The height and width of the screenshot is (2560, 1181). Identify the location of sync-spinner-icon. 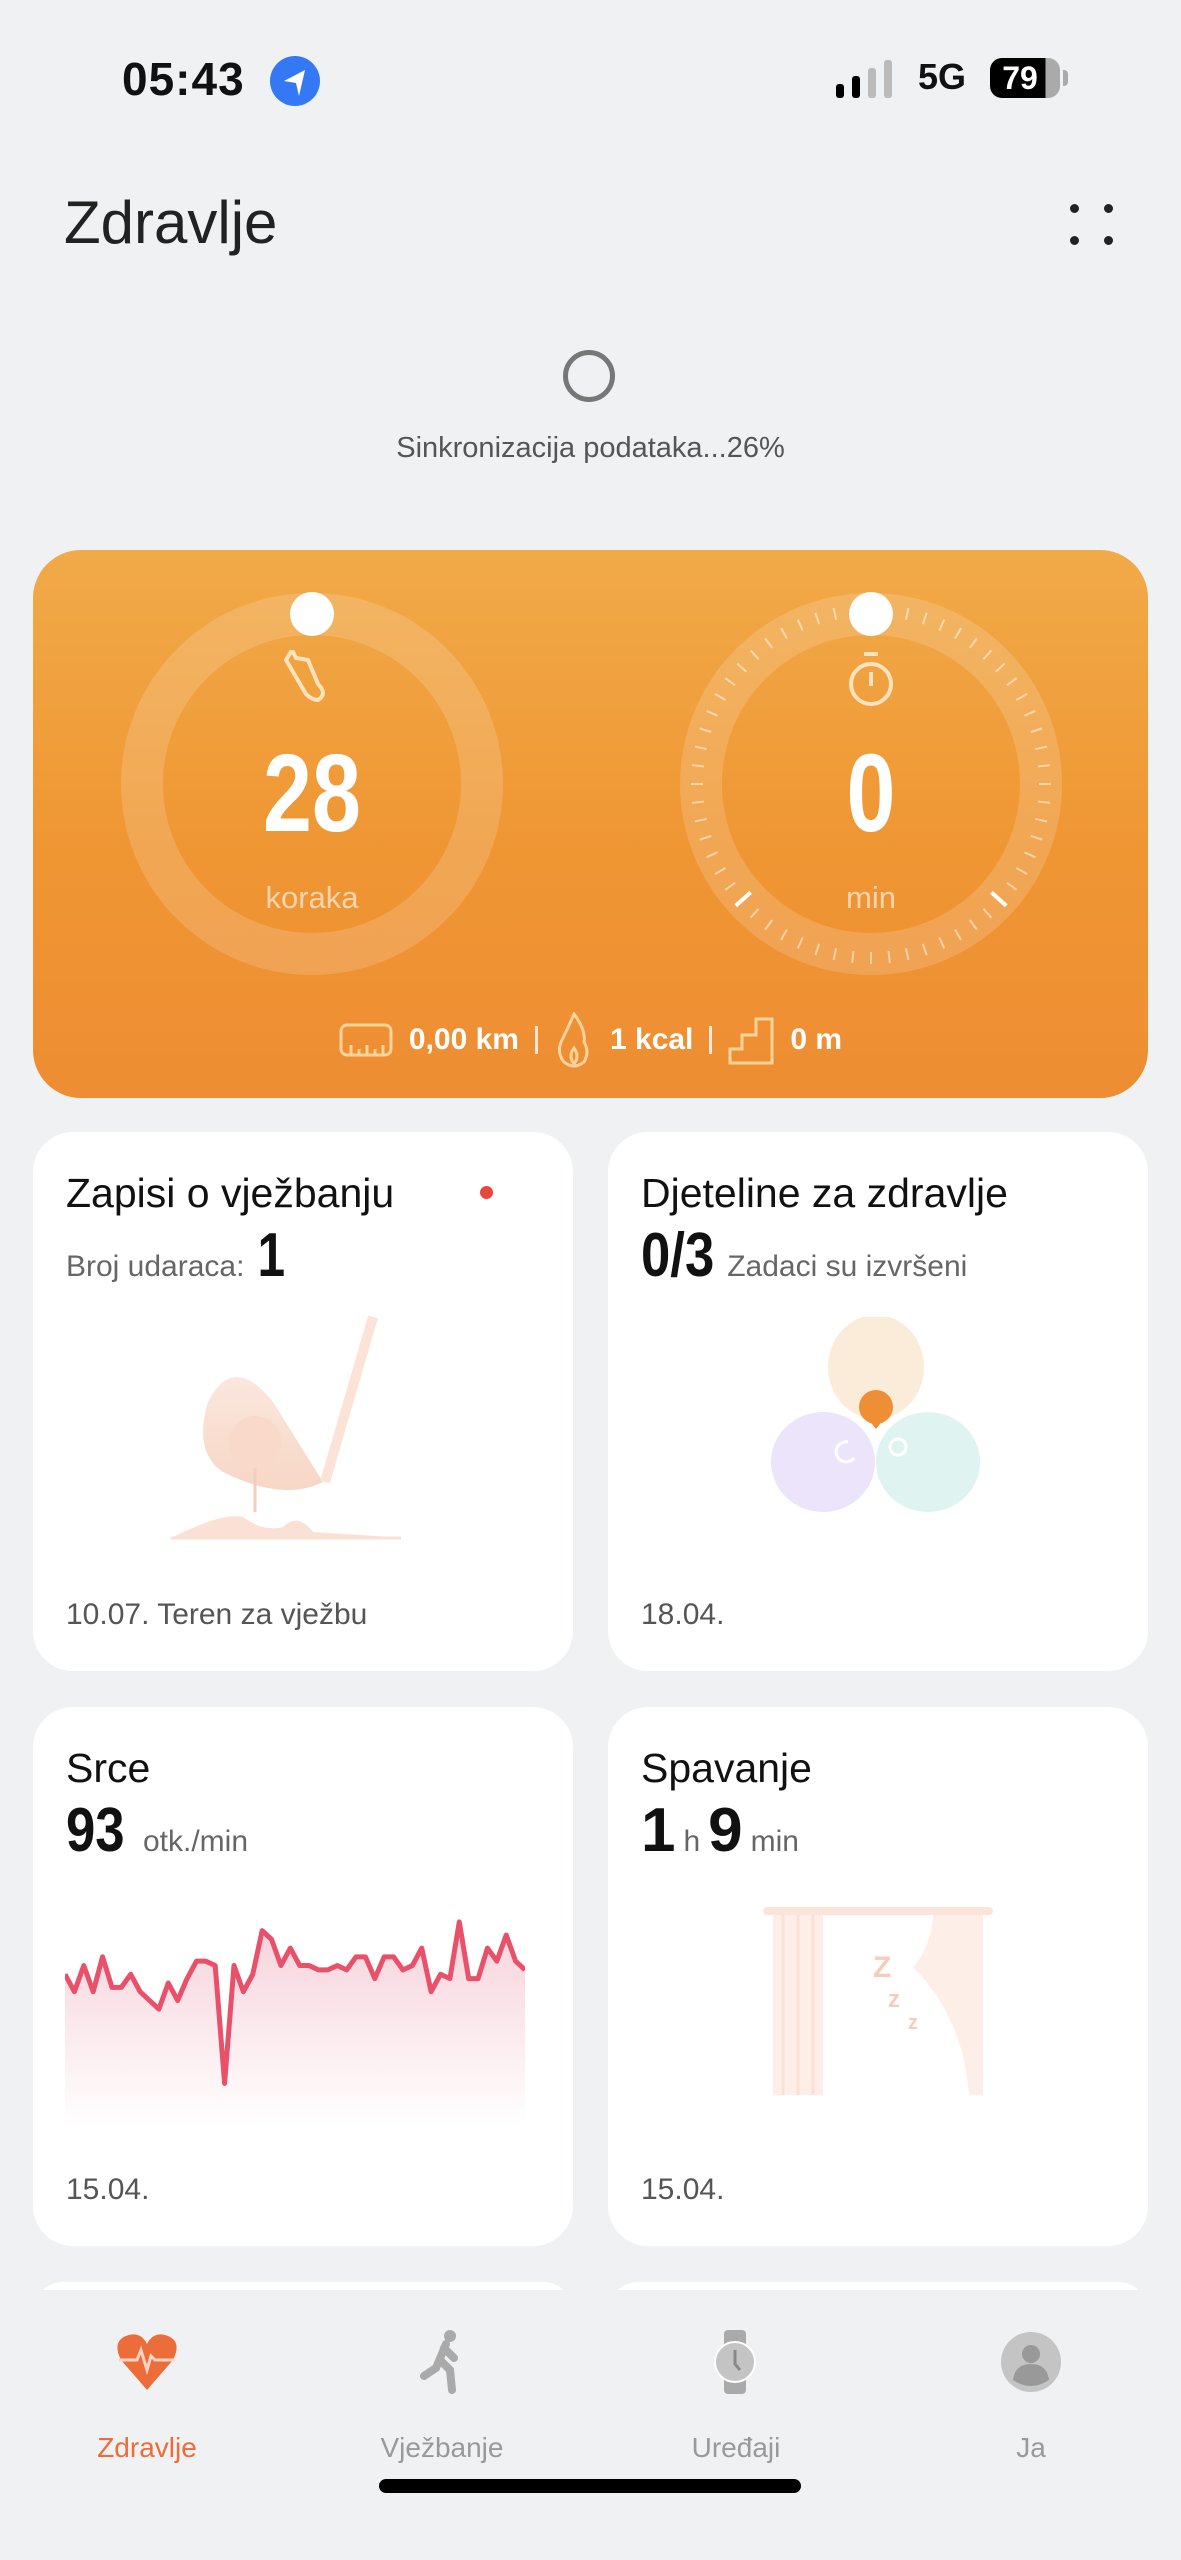
(589, 376).